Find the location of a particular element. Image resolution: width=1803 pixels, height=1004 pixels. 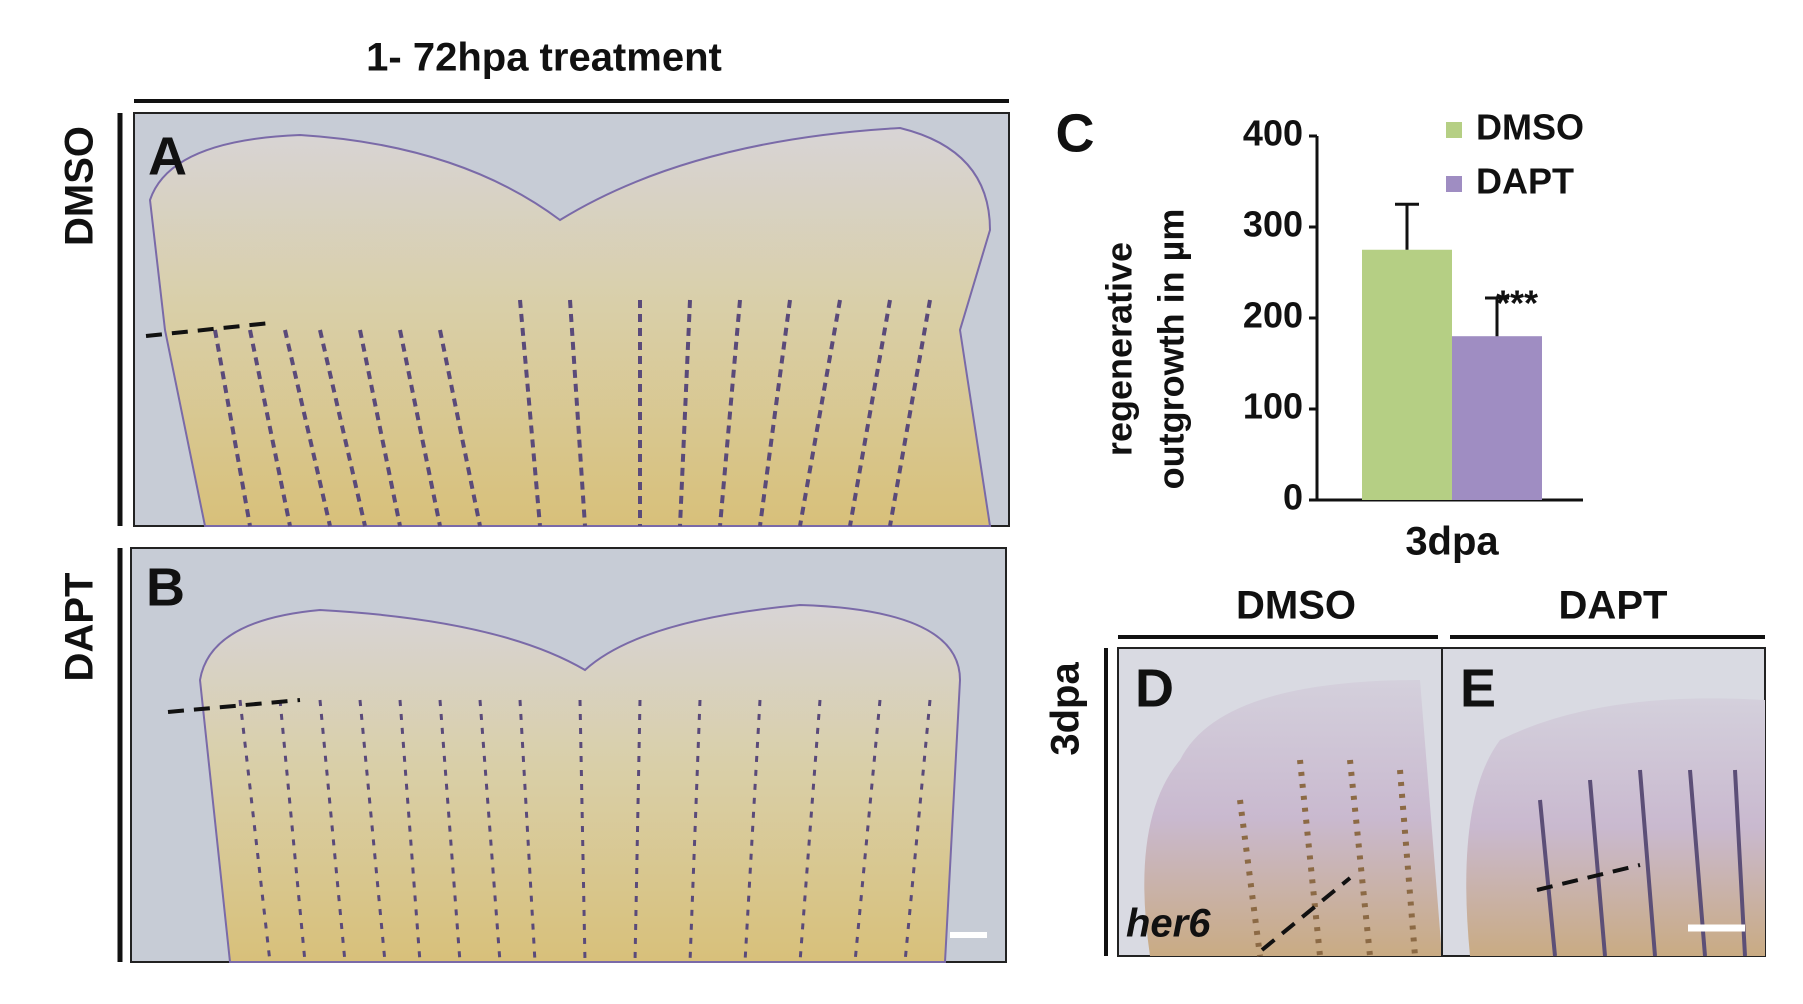

column-label: DAPT is located at coordinates (1613, 606).